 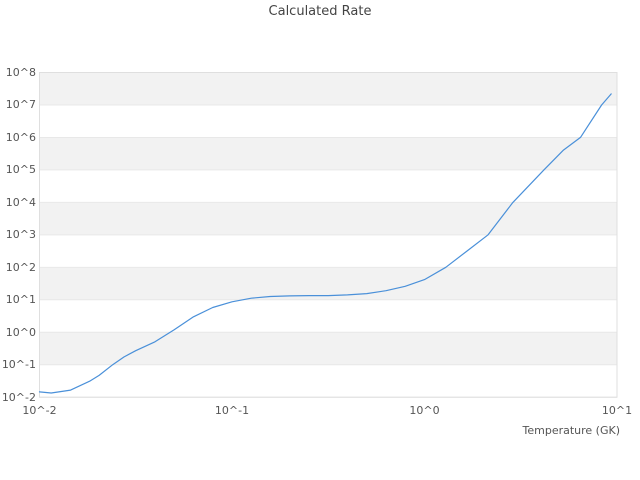 What do you see at coordinates (20, 105) in the screenshot?
I see `y-tick-label: 10^7` at bounding box center [20, 105].